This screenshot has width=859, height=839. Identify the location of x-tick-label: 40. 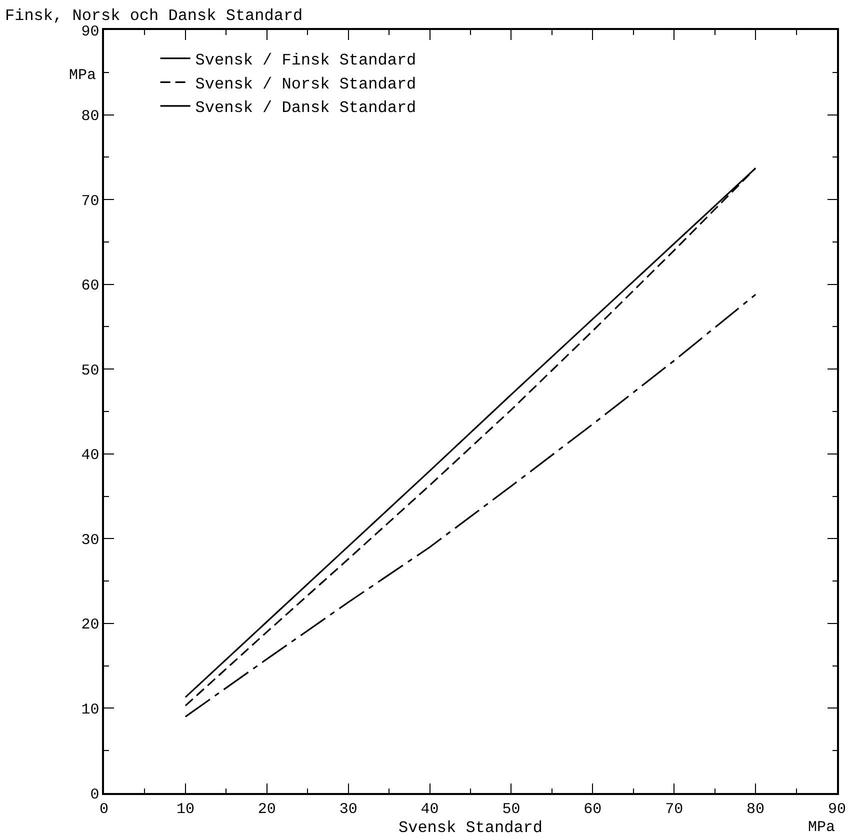
(429, 809).